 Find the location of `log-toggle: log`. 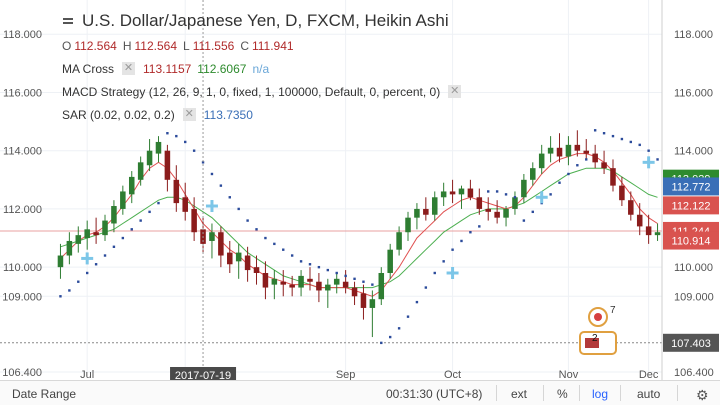

log-toggle: log is located at coordinates (600, 394).